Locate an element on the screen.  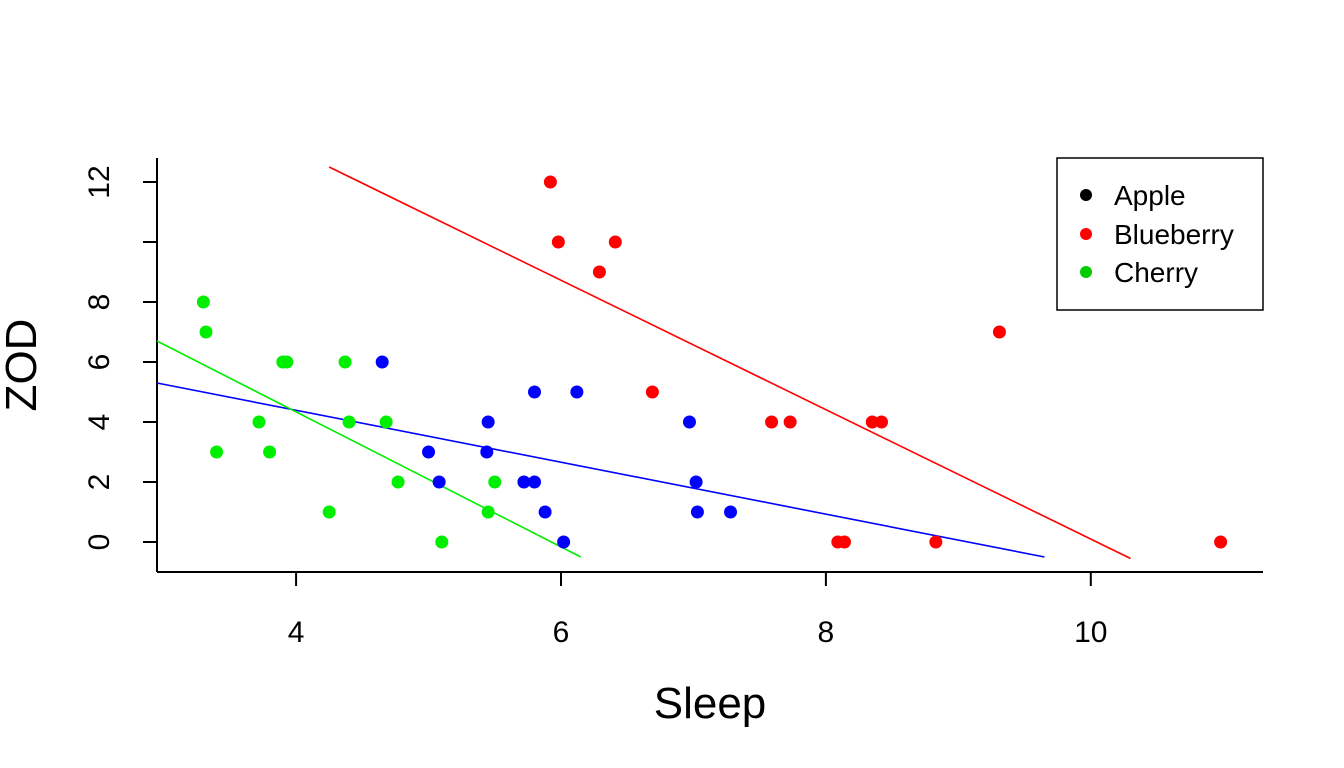
legend: Apple Blueberry Cherry is located at coordinates (1160, 234).